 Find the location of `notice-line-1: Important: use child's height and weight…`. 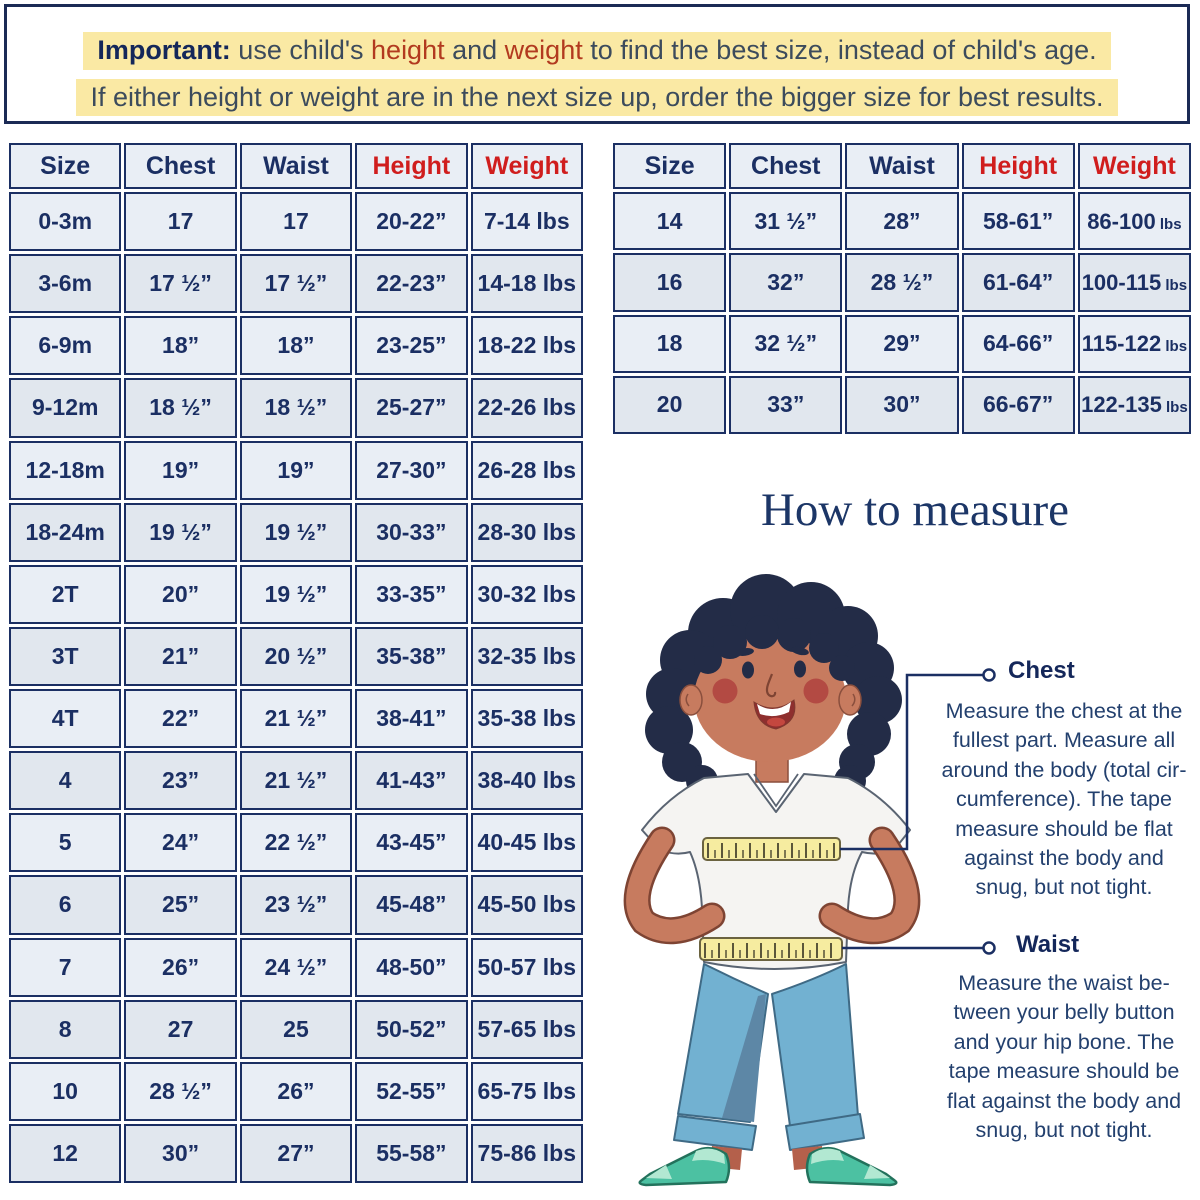

notice-line-1: Important: use child's height and weight… is located at coordinates (597, 51).